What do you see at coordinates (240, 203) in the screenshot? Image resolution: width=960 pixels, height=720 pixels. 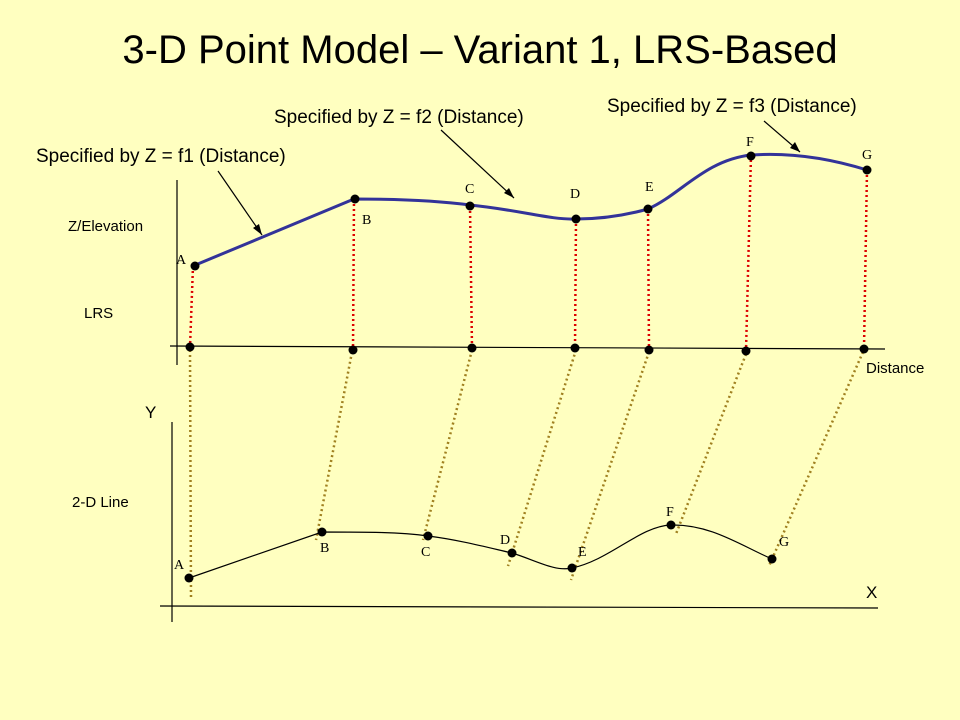 I see `arrow-f1` at bounding box center [240, 203].